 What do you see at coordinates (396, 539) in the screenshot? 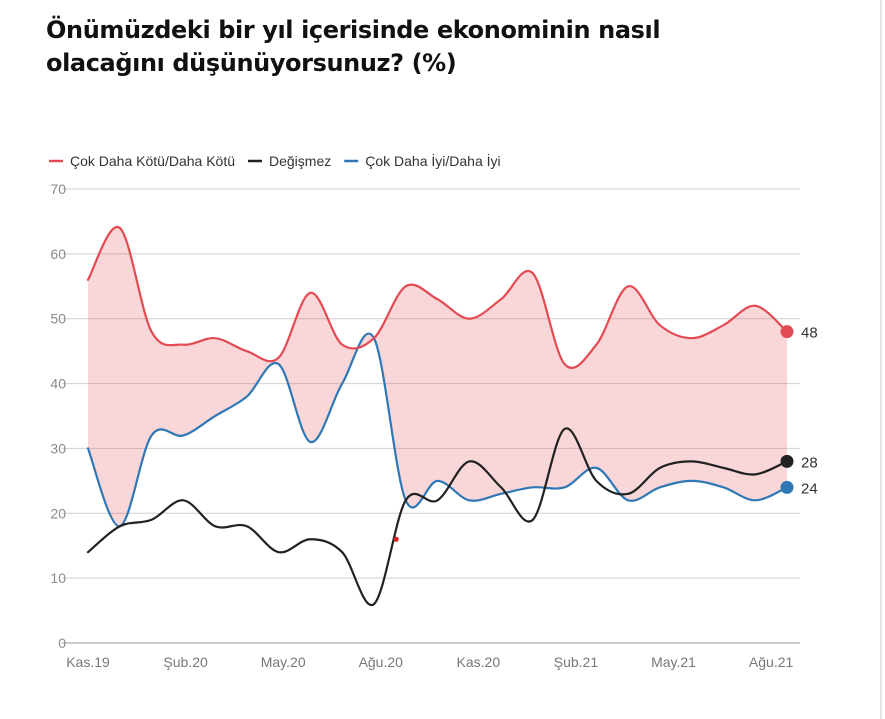
I see `annotation-dot` at bounding box center [396, 539].